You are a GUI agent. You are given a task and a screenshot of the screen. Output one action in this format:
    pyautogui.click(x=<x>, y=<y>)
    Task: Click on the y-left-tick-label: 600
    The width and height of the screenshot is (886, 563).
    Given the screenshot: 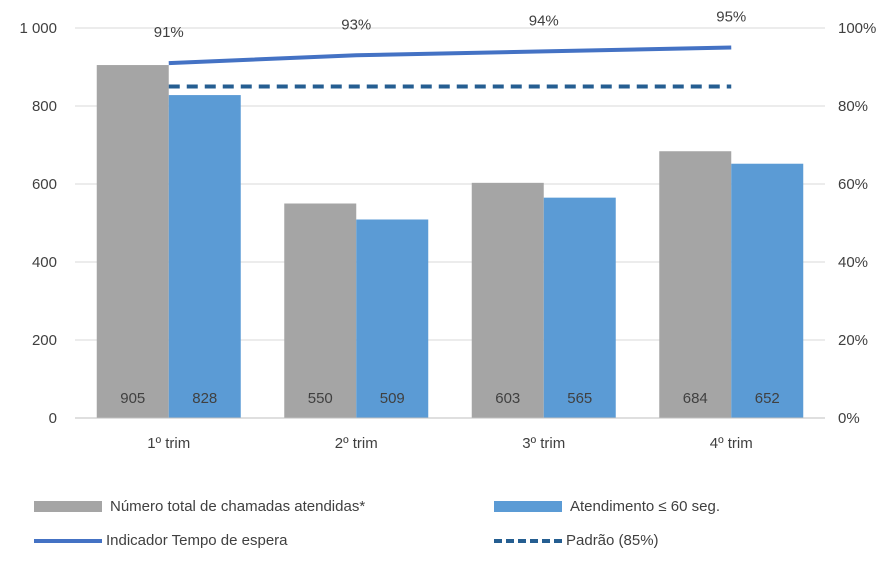 What is the action you would take?
    pyautogui.click(x=44, y=184)
    